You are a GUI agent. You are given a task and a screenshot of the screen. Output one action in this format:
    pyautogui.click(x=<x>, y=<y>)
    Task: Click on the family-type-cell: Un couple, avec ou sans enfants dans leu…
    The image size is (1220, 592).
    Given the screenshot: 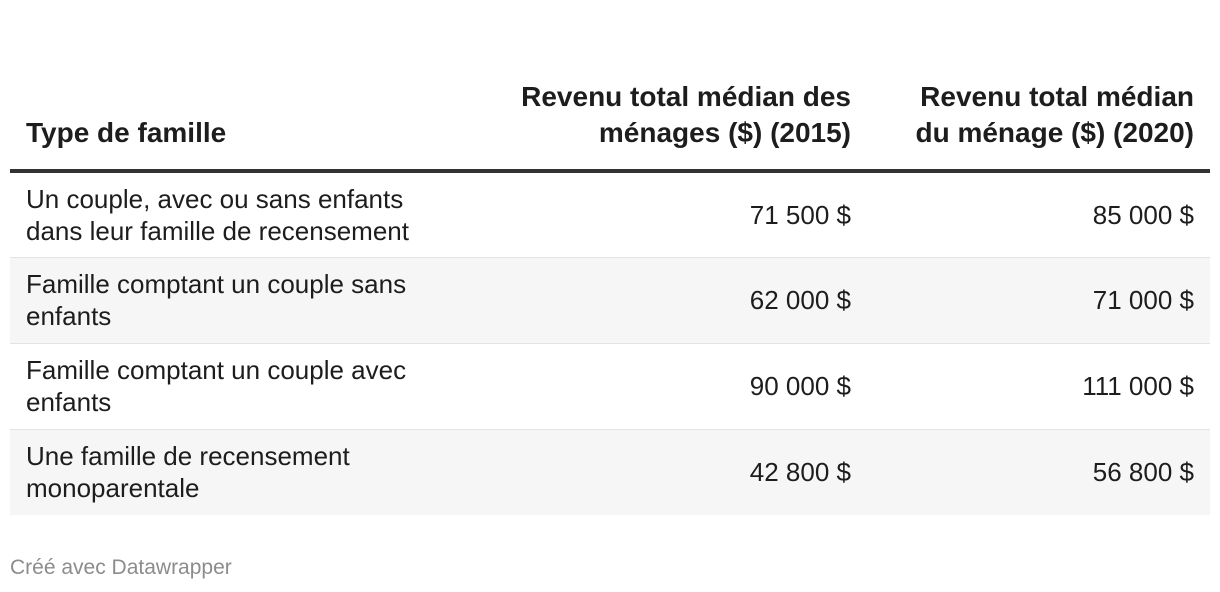 What is the action you would take?
    pyautogui.click(x=222, y=214)
    